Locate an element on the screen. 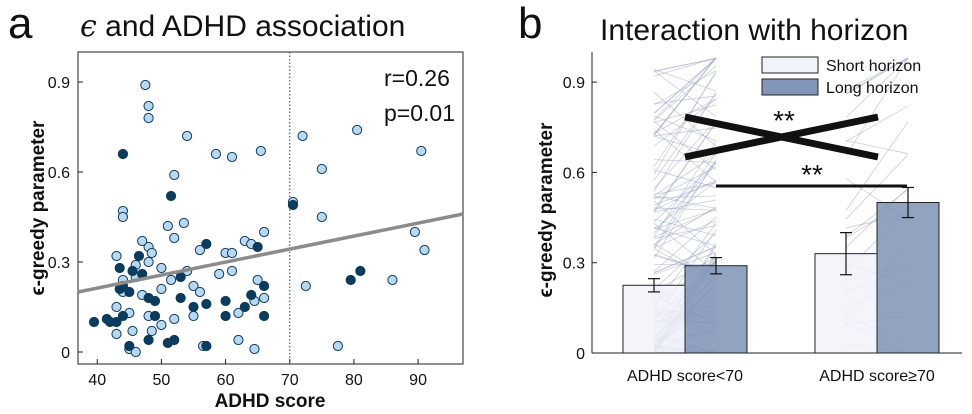 The image size is (972, 414). bars-group is located at coordinates (781, 270).